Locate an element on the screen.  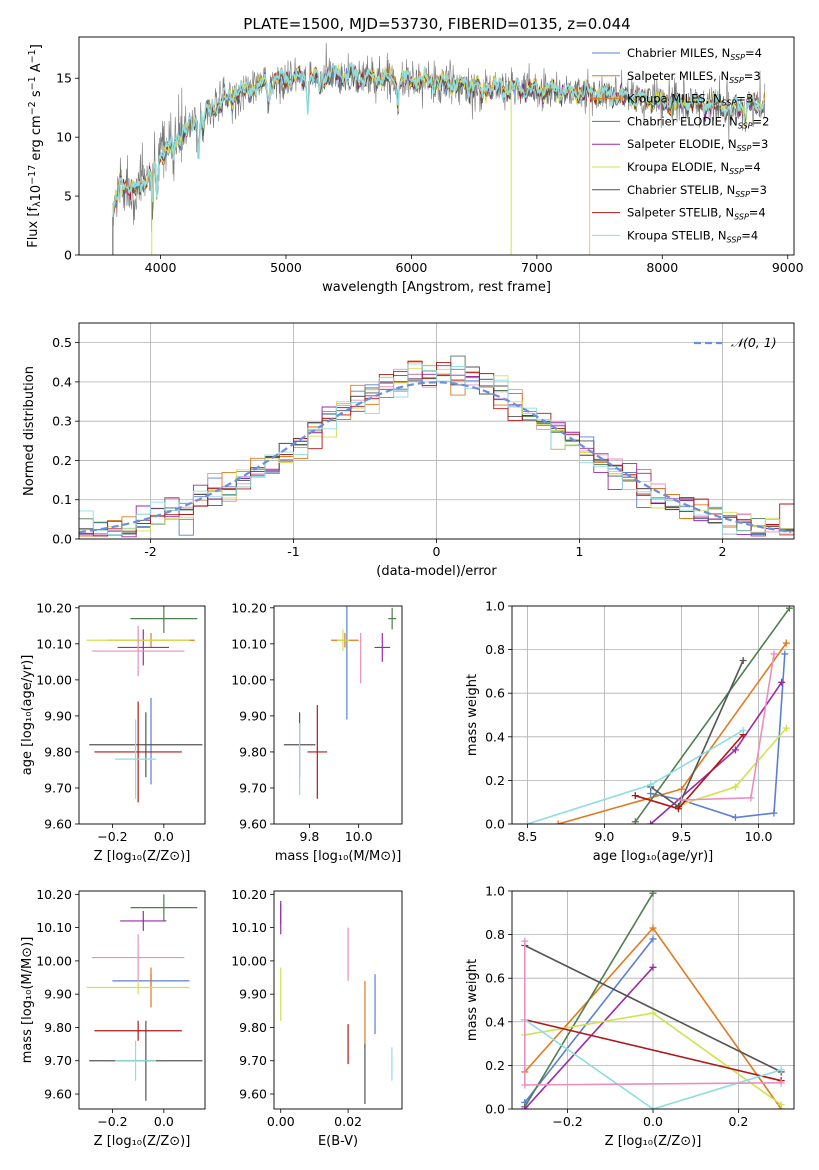
legend-label: Kroupa MILES, NSSP=3 is located at coordinates (690, 100).